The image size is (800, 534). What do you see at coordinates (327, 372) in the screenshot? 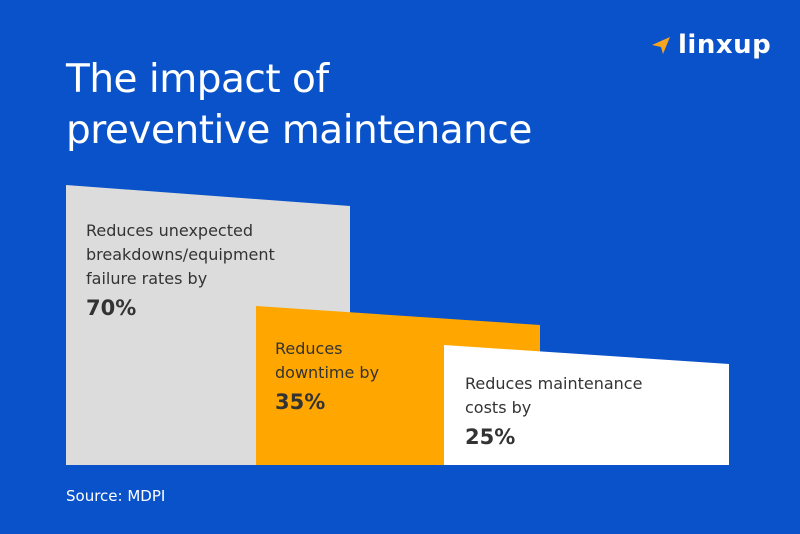
I see `block-downtime-label-2: downtime by` at bounding box center [327, 372].